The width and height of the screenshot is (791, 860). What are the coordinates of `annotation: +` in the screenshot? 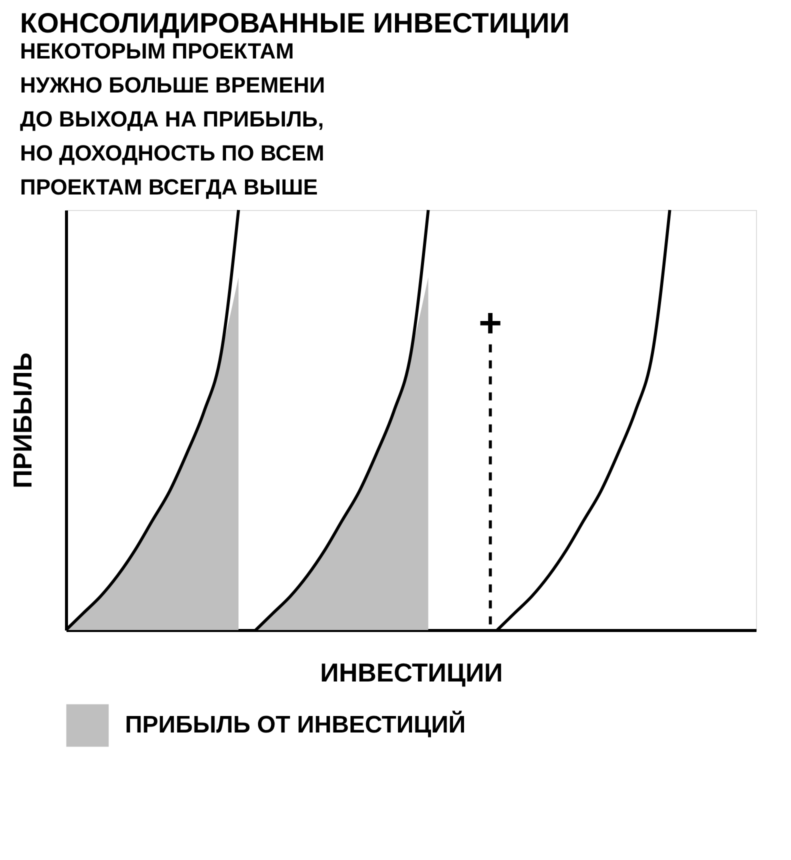 It's located at (490, 323).